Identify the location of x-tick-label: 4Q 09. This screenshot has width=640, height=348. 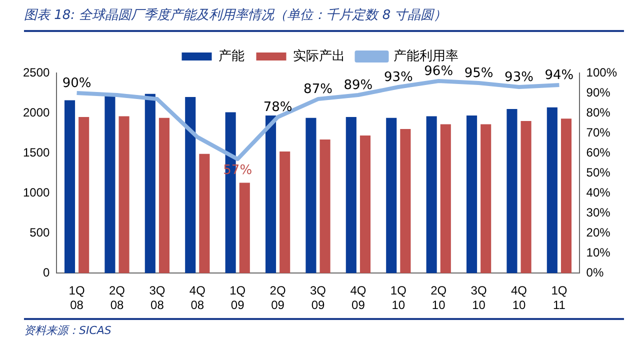
(358, 298).